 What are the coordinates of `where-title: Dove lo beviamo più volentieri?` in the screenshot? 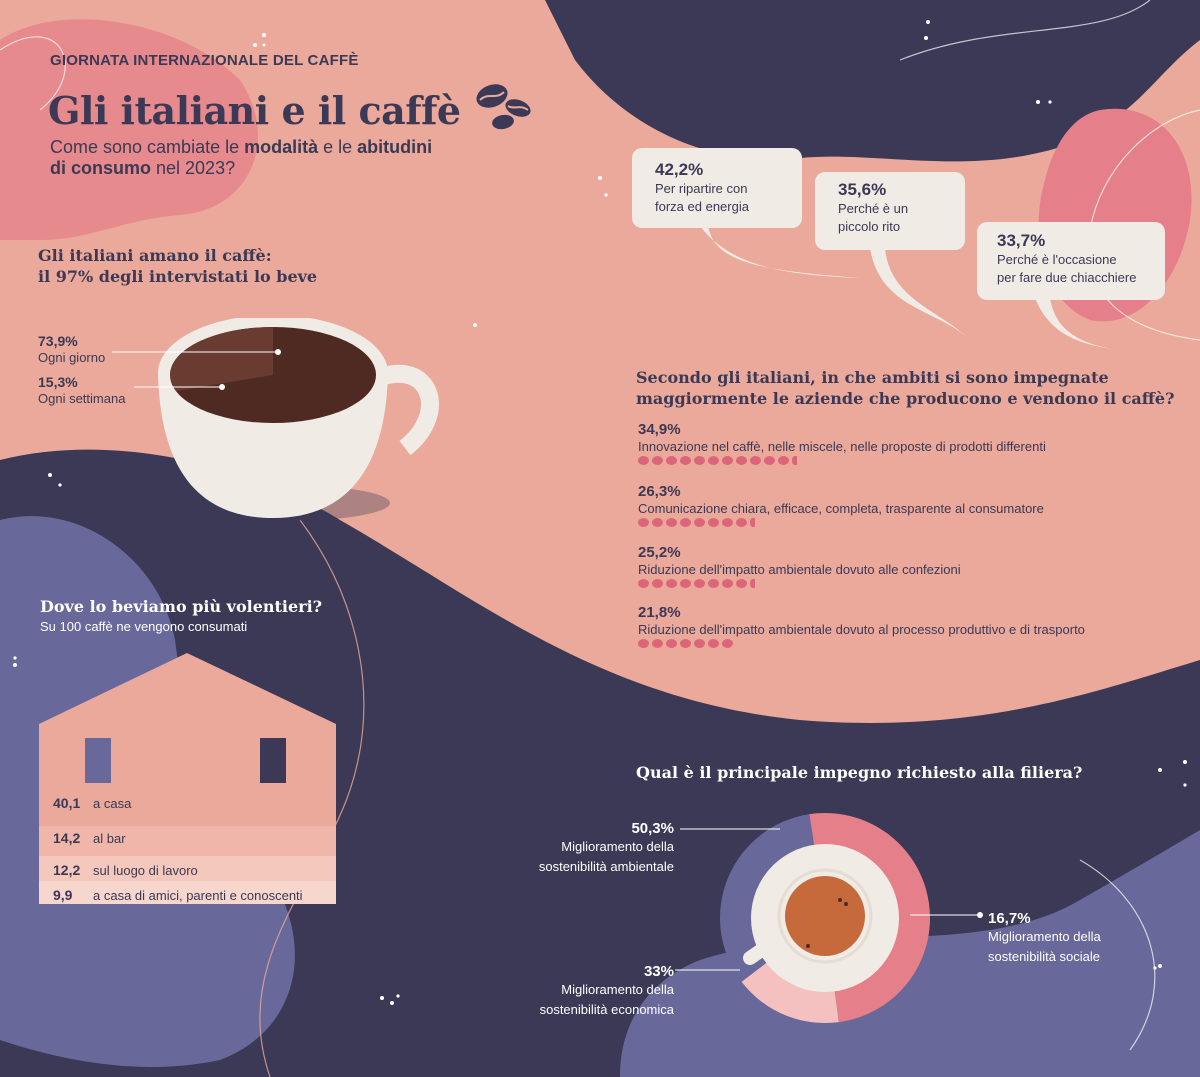 It's located at (181, 606).